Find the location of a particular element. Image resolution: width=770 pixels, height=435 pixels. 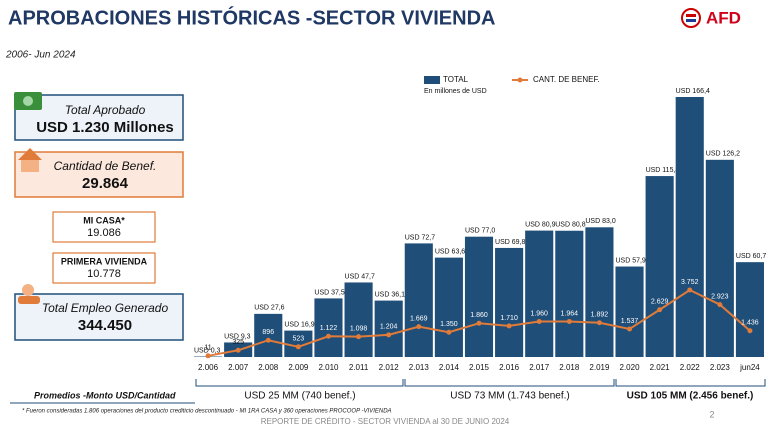

line-value-label: 896 is located at coordinates (268, 332).